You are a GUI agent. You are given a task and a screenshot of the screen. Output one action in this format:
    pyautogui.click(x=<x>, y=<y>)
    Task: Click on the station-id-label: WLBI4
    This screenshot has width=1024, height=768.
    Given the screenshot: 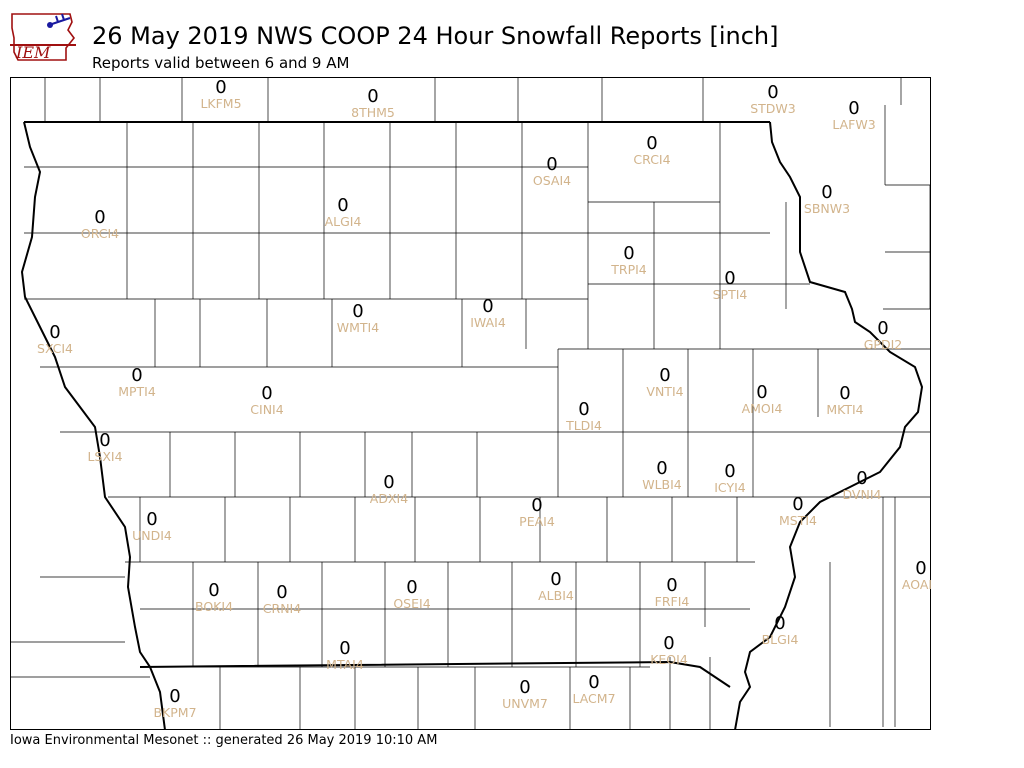 What is the action you would take?
    pyautogui.click(x=662, y=484)
    